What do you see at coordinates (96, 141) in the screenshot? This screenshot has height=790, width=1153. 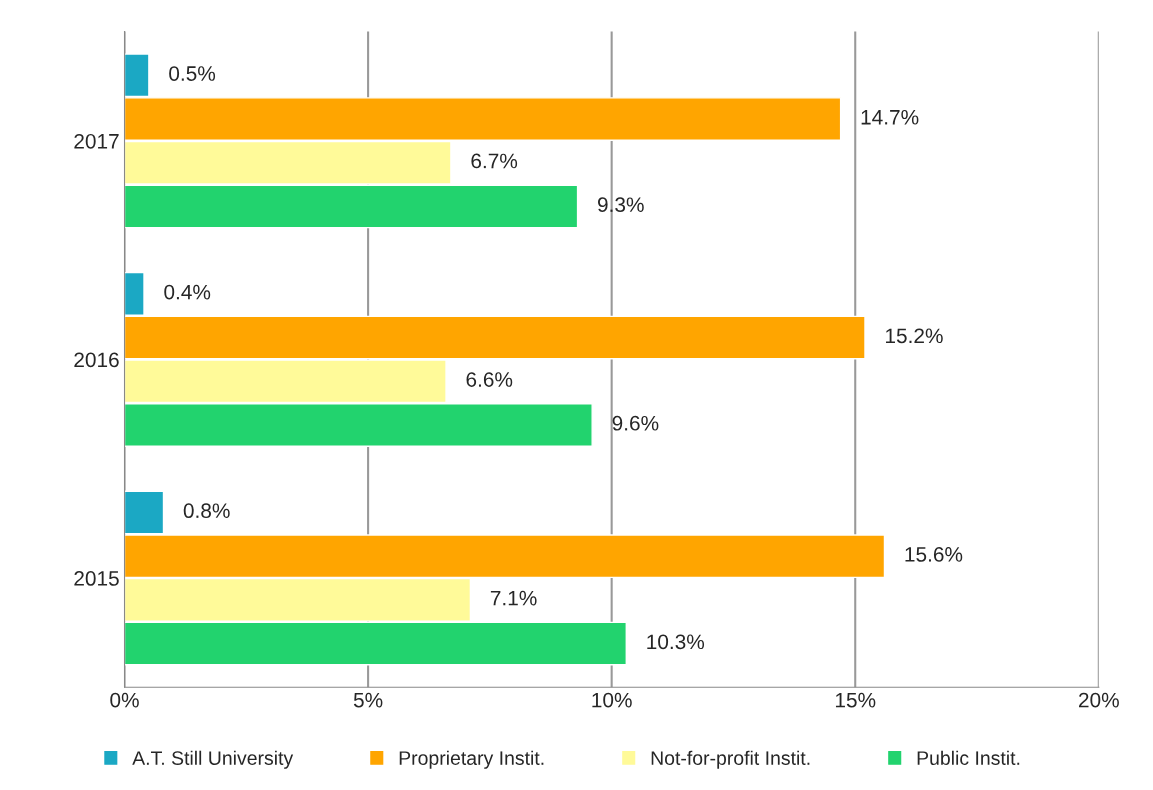 I see `y-tick-label: 2017` at bounding box center [96, 141].